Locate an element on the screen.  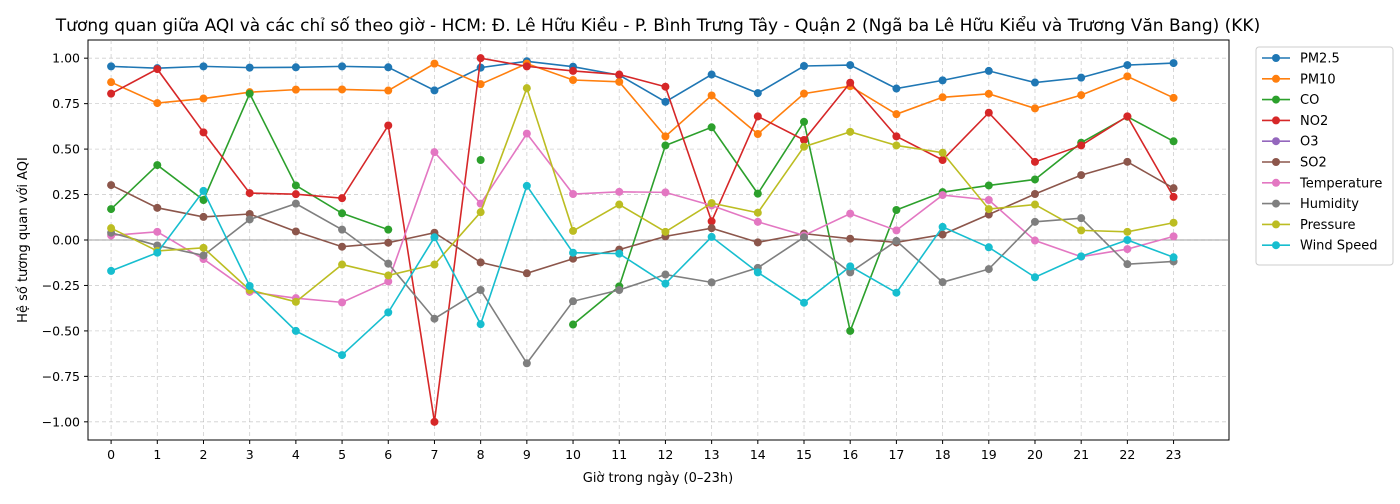
x-tick-label: 0 is located at coordinates (111, 454).